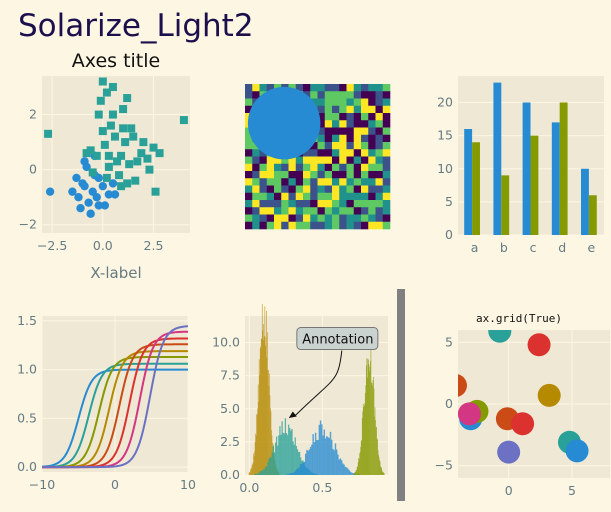 This screenshot has height=512, width=611. I want to click on x-tick-label: c, so click(533, 247).